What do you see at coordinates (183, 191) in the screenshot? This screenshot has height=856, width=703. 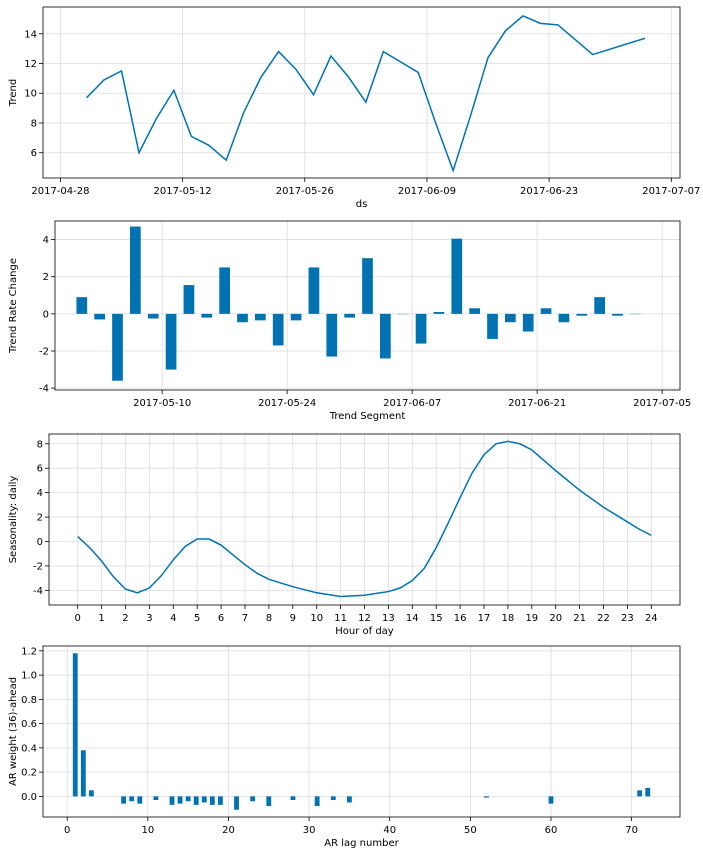 I see `x-tick-label: 2017-05-12` at bounding box center [183, 191].